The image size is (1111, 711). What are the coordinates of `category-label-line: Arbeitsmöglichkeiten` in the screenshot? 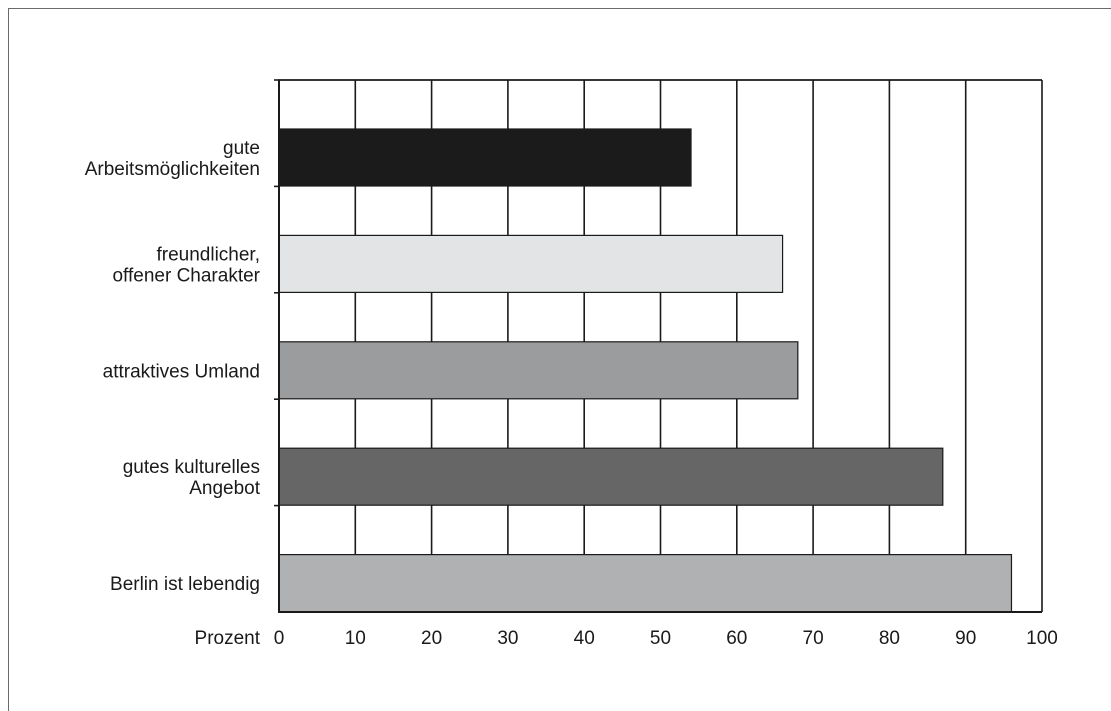 It's located at (172, 169).